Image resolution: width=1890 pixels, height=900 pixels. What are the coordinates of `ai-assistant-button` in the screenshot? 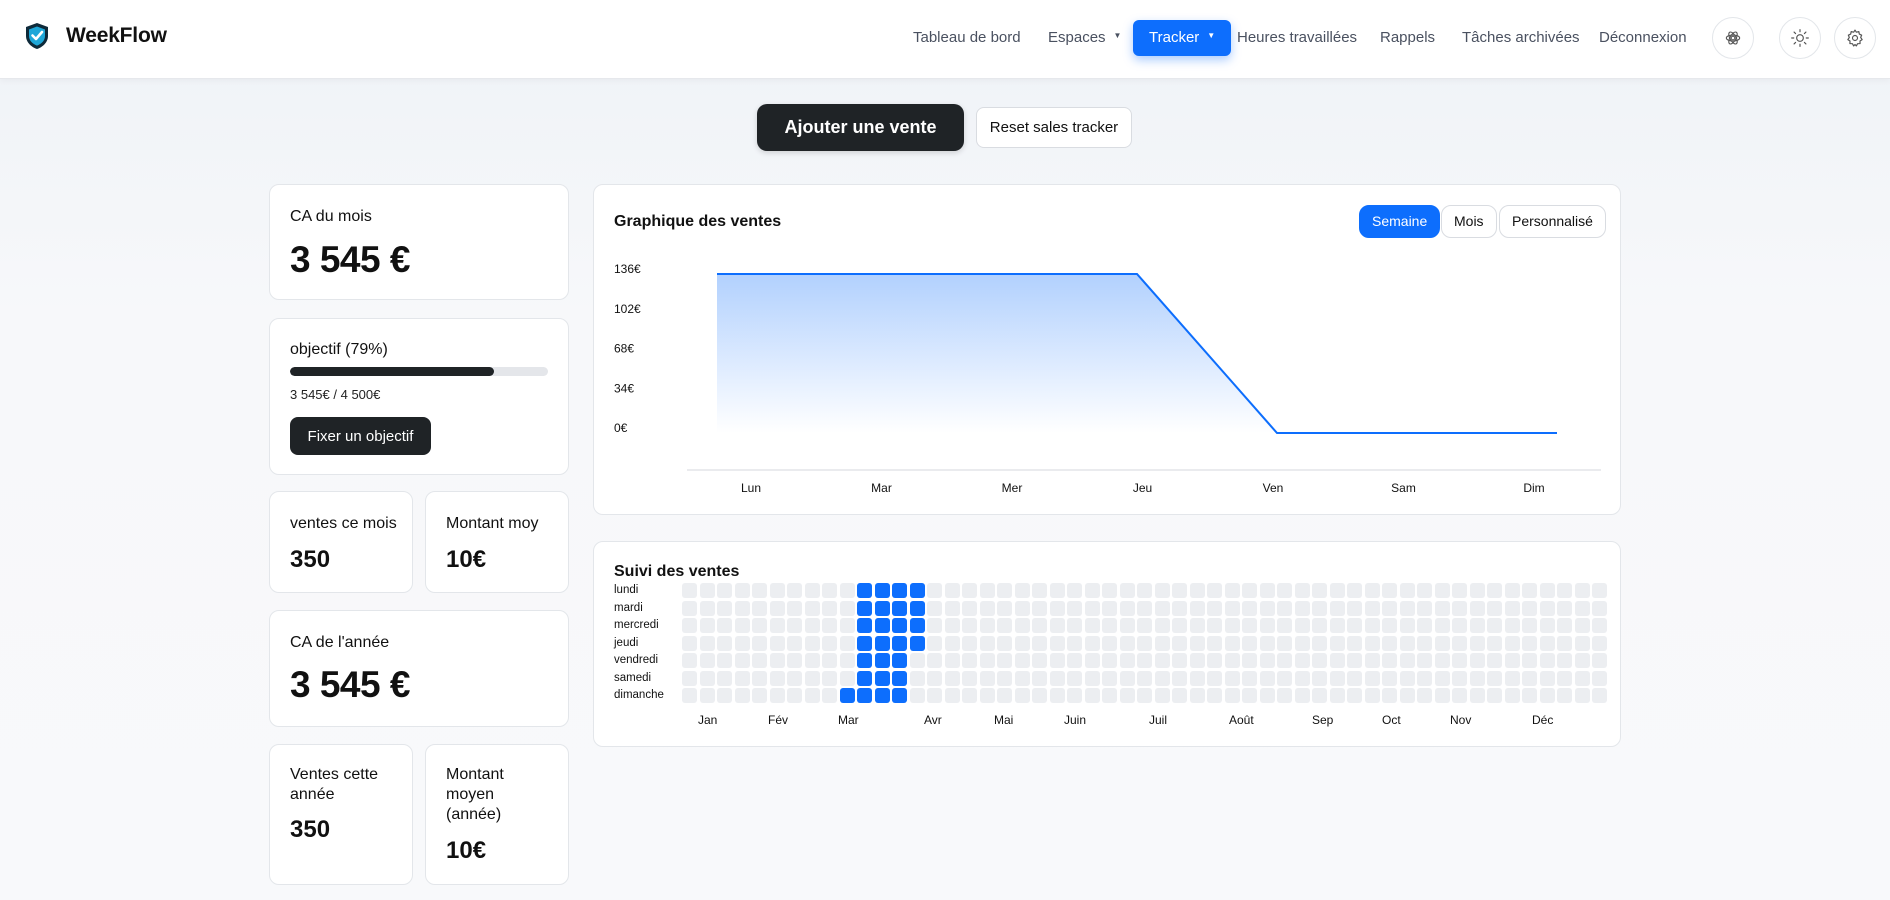 It's located at (1733, 38).